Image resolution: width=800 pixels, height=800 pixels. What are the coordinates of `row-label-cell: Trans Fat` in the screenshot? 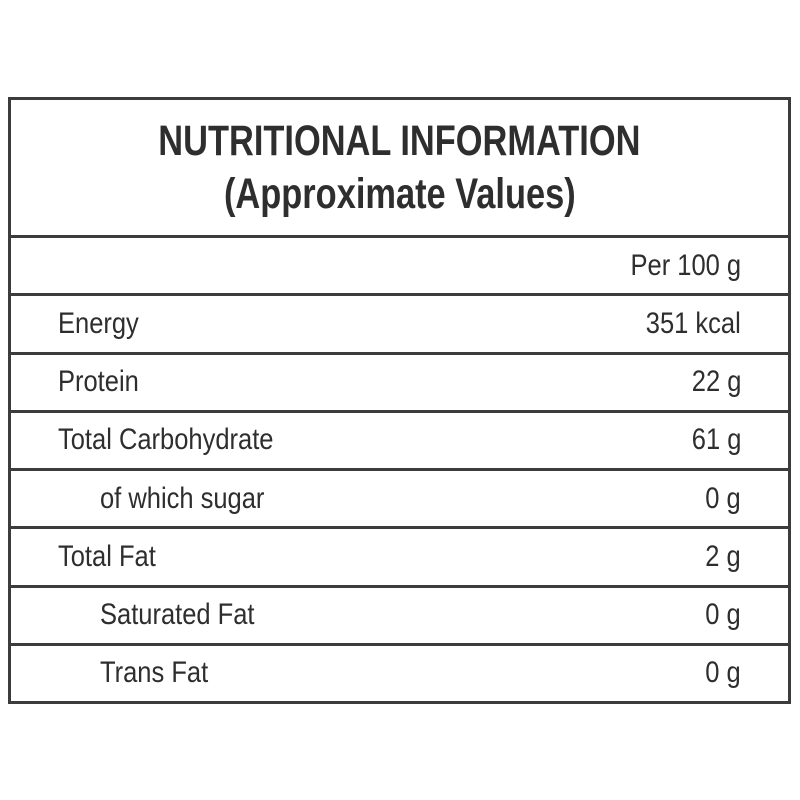 It's located at (119, 673).